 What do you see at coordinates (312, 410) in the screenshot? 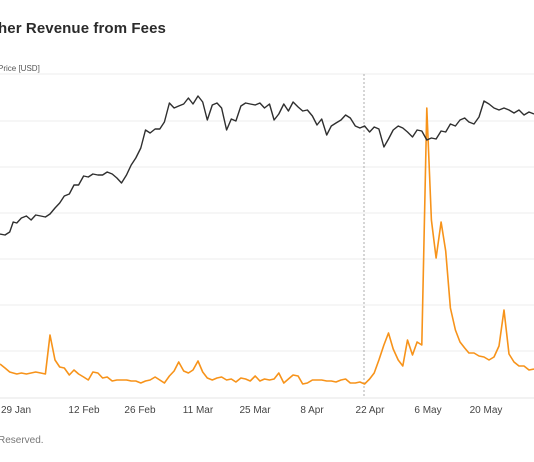
I see `x-tick-label: 8 Apr` at bounding box center [312, 410].